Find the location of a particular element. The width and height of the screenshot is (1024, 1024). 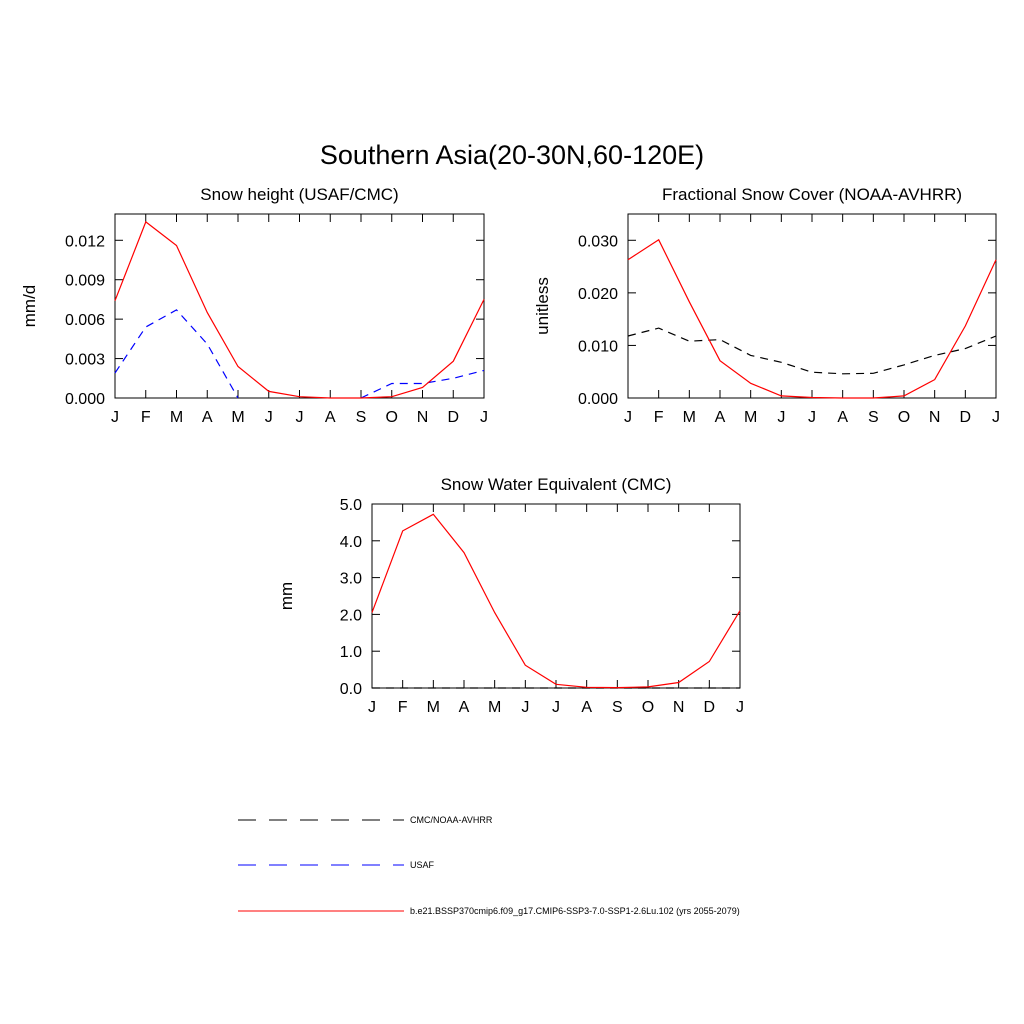

y-tick-label: 0.012 is located at coordinates (85, 241).